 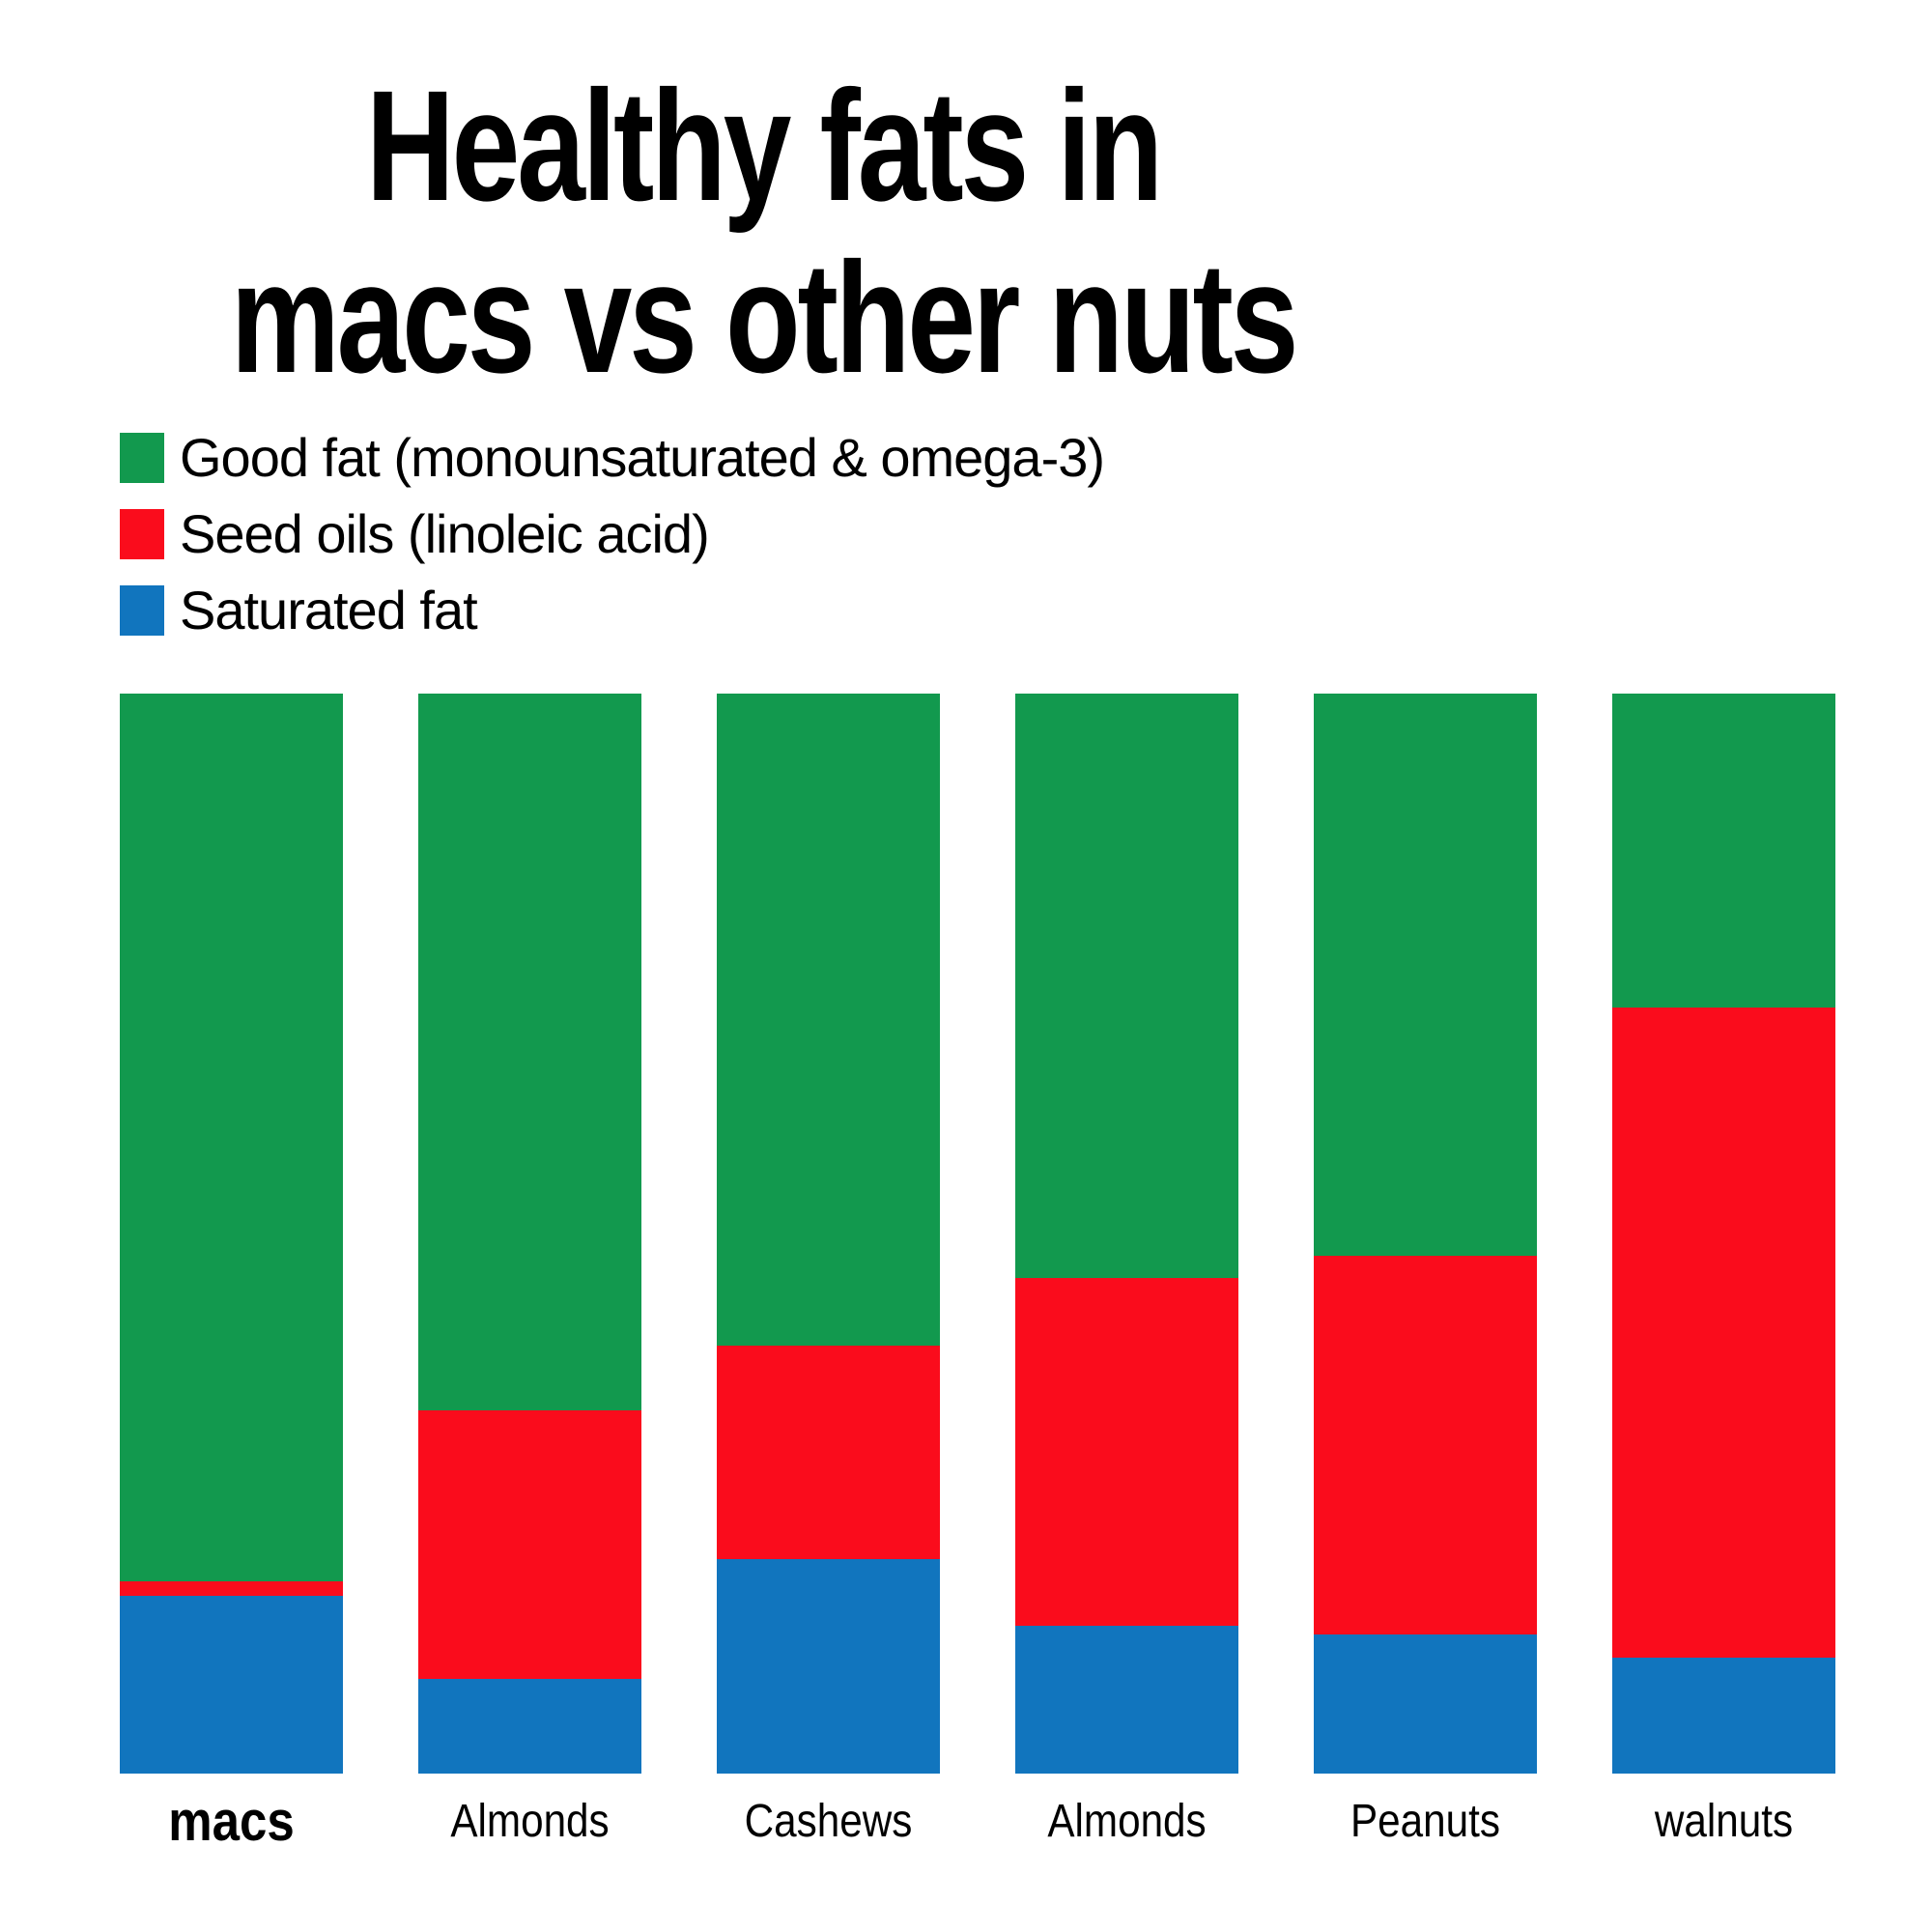 I want to click on bar-label-macs-0: macs, so click(x=231, y=1821).